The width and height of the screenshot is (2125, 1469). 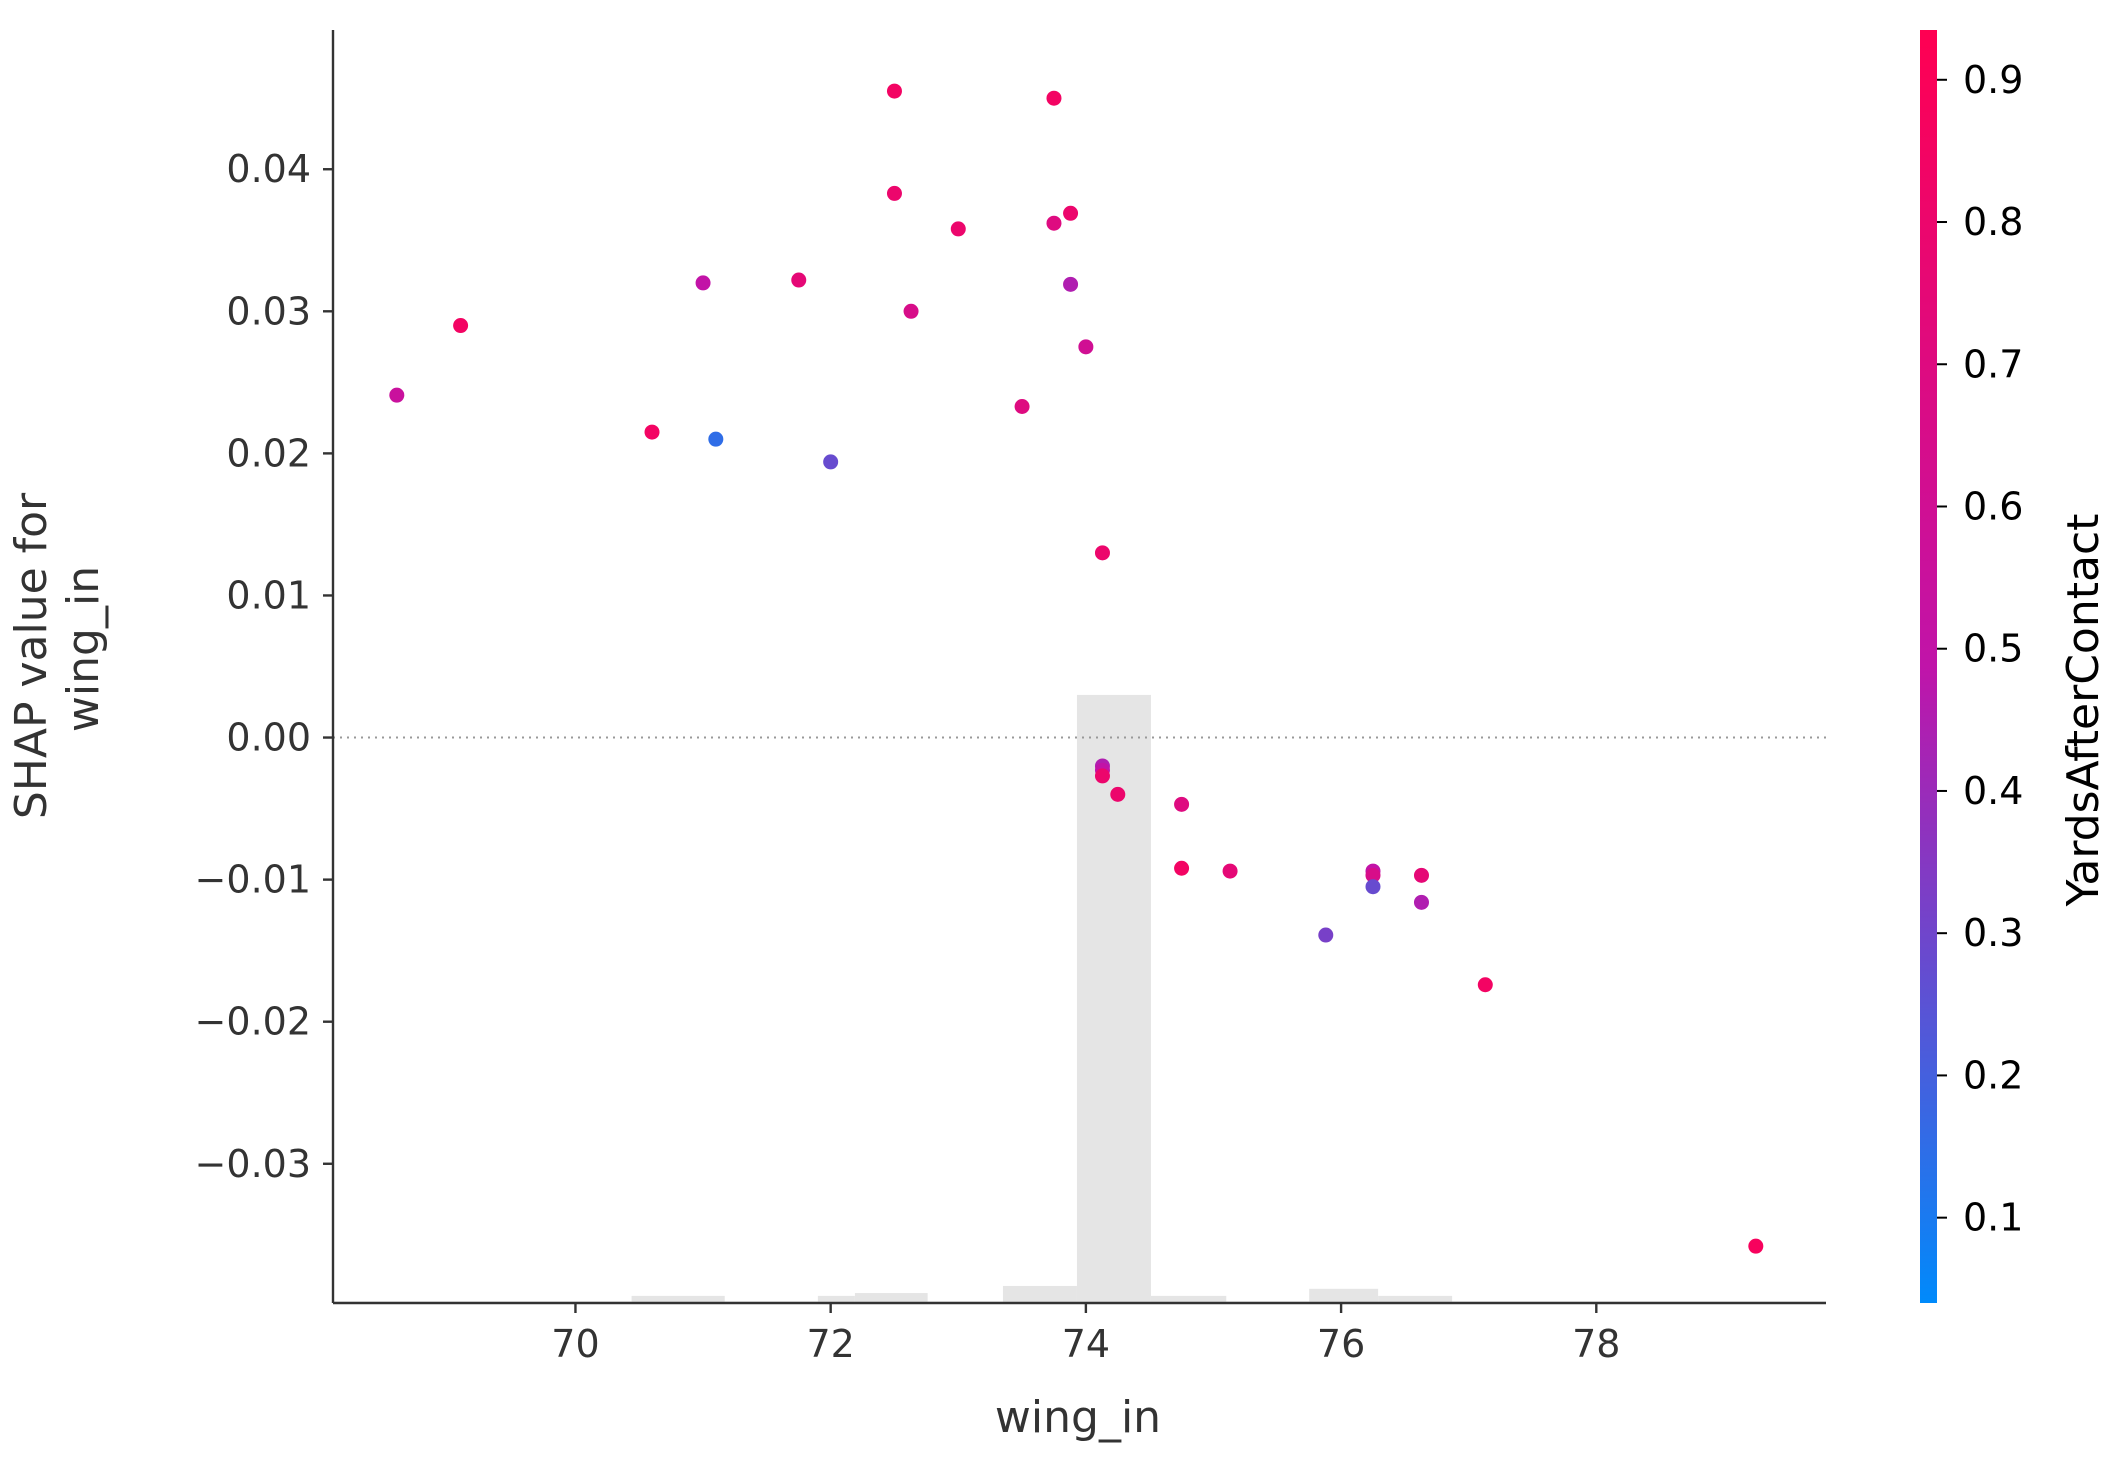 I want to click on y-tick-label: −0.03, so click(x=253, y=1164).